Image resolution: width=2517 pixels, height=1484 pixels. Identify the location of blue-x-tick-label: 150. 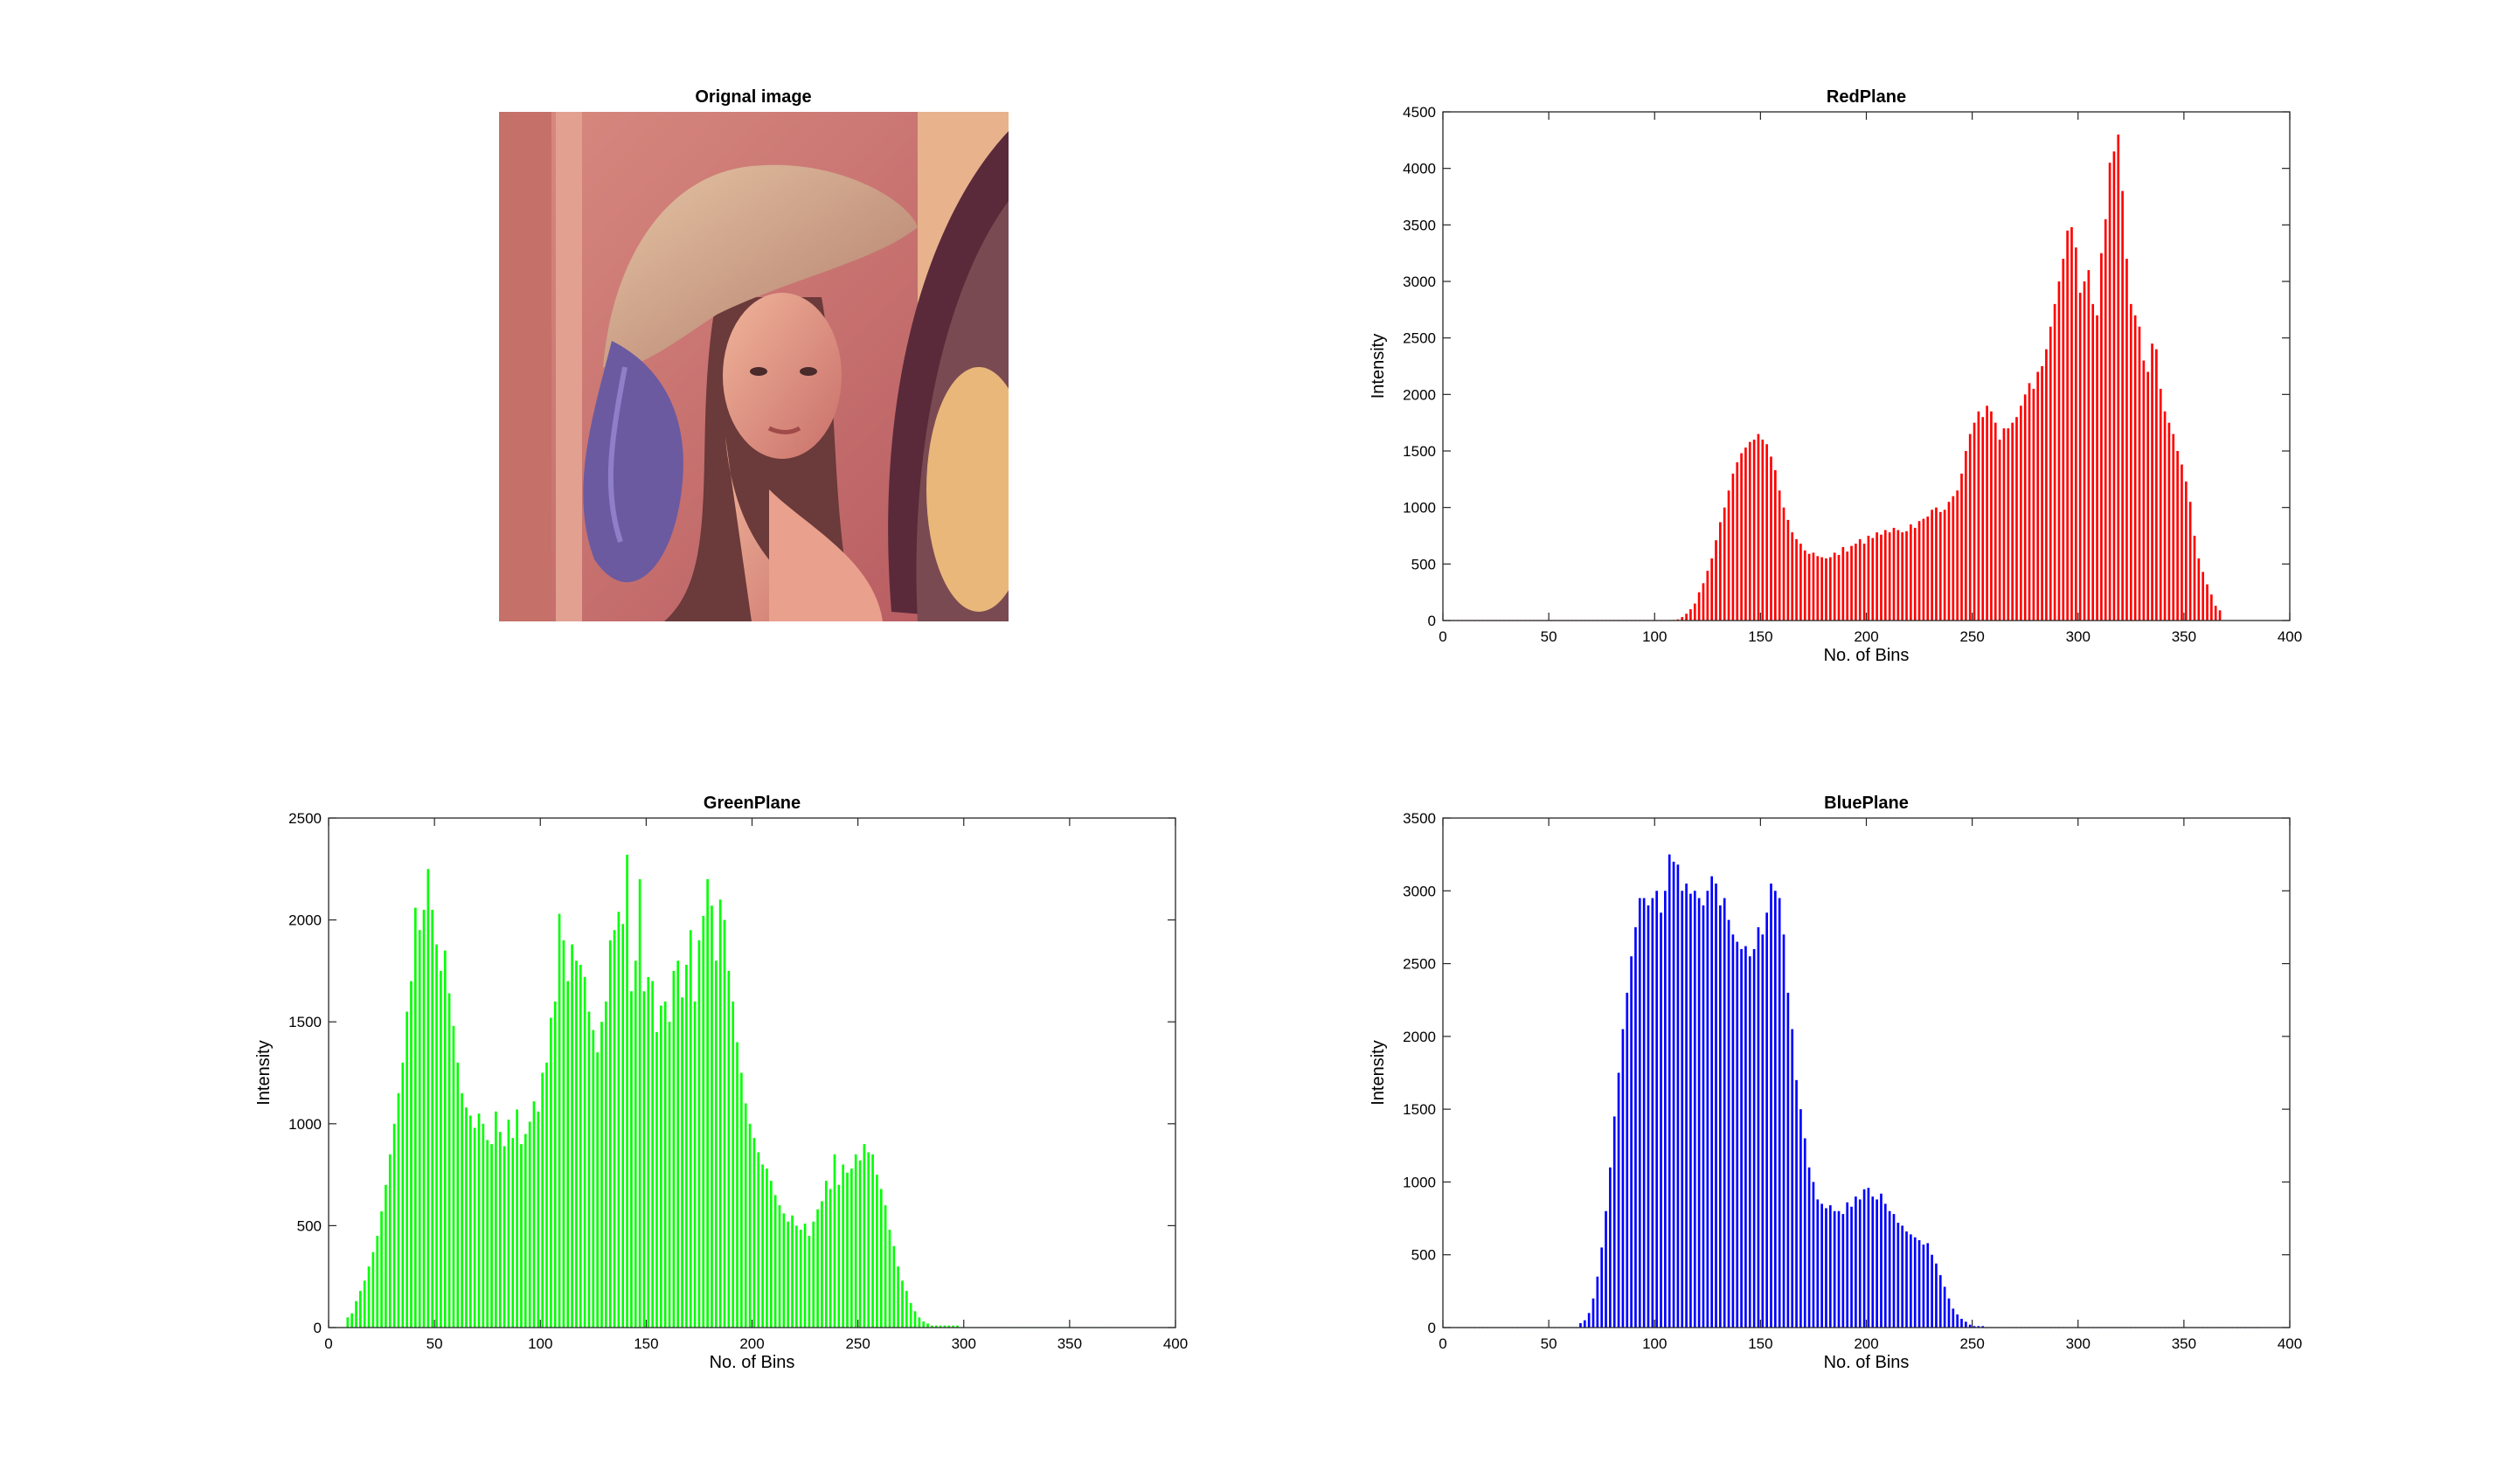
(1760, 1343).